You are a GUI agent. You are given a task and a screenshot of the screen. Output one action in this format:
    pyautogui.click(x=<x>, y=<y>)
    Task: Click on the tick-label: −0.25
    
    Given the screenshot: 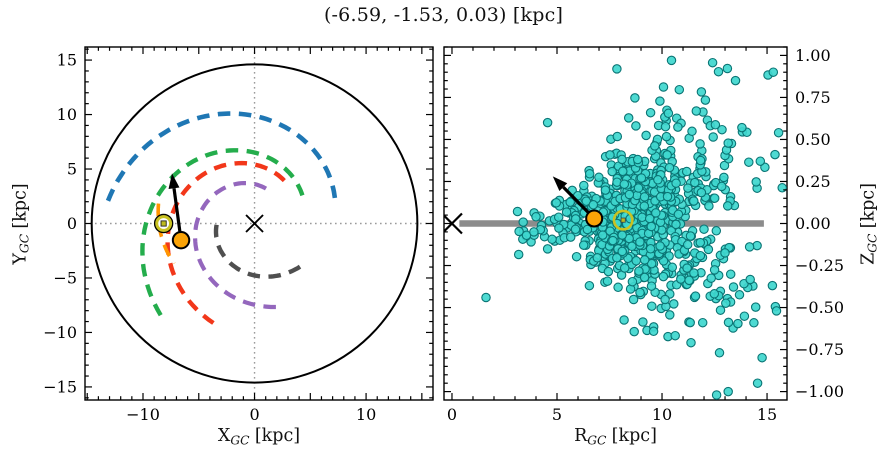 What is the action you would take?
    pyautogui.click(x=819, y=265)
    